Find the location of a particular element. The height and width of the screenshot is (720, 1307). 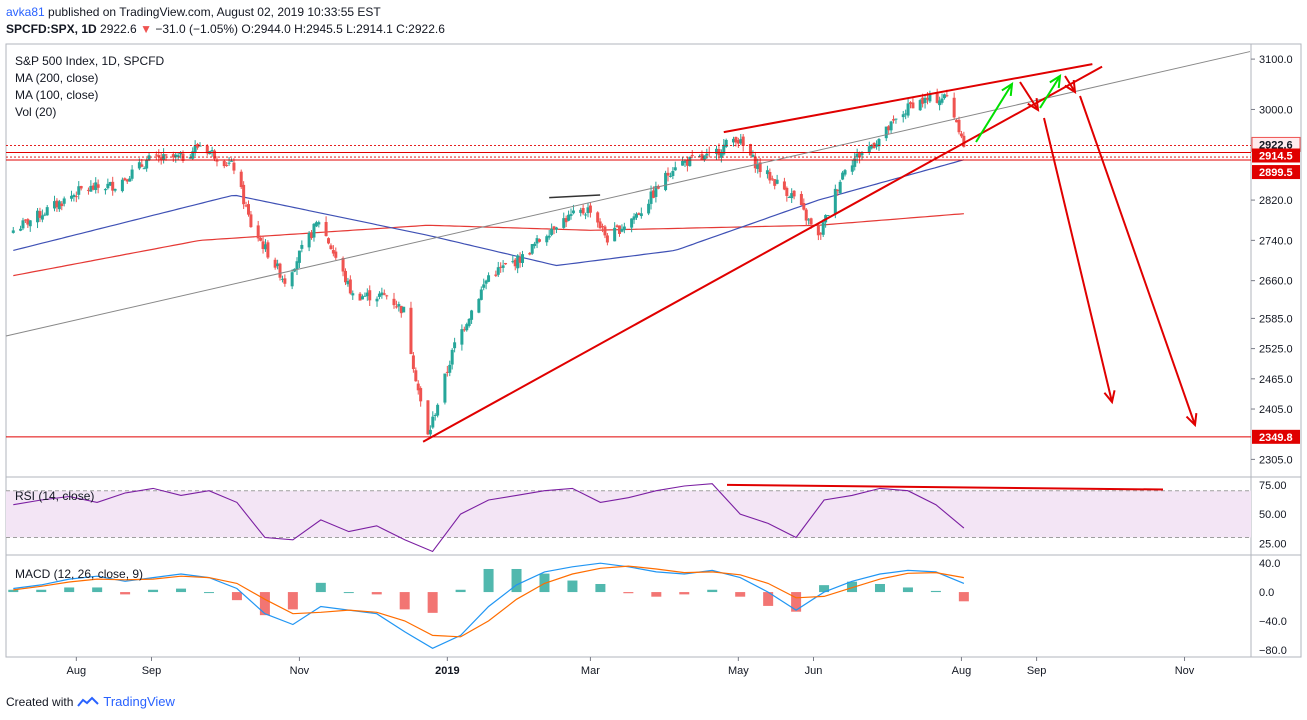

tradingview-logo-icon is located at coordinates (88, 701).